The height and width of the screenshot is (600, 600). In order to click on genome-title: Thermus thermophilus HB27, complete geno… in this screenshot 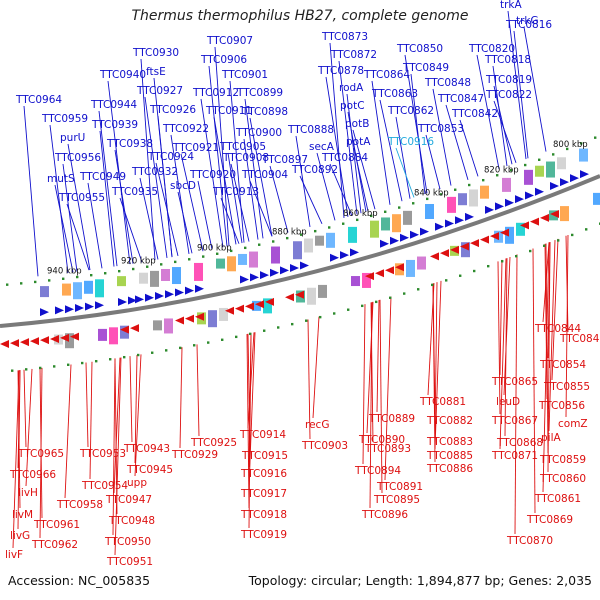, I will do `click(300, 16)`.